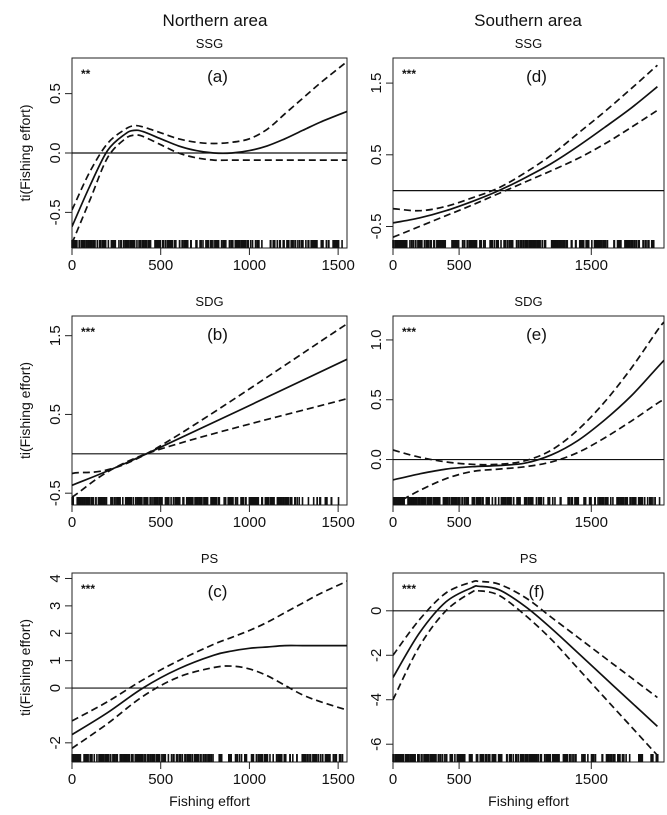 Image resolution: width=667 pixels, height=815 pixels. I want to click on column-title-northern: Northern area, so click(215, 20).